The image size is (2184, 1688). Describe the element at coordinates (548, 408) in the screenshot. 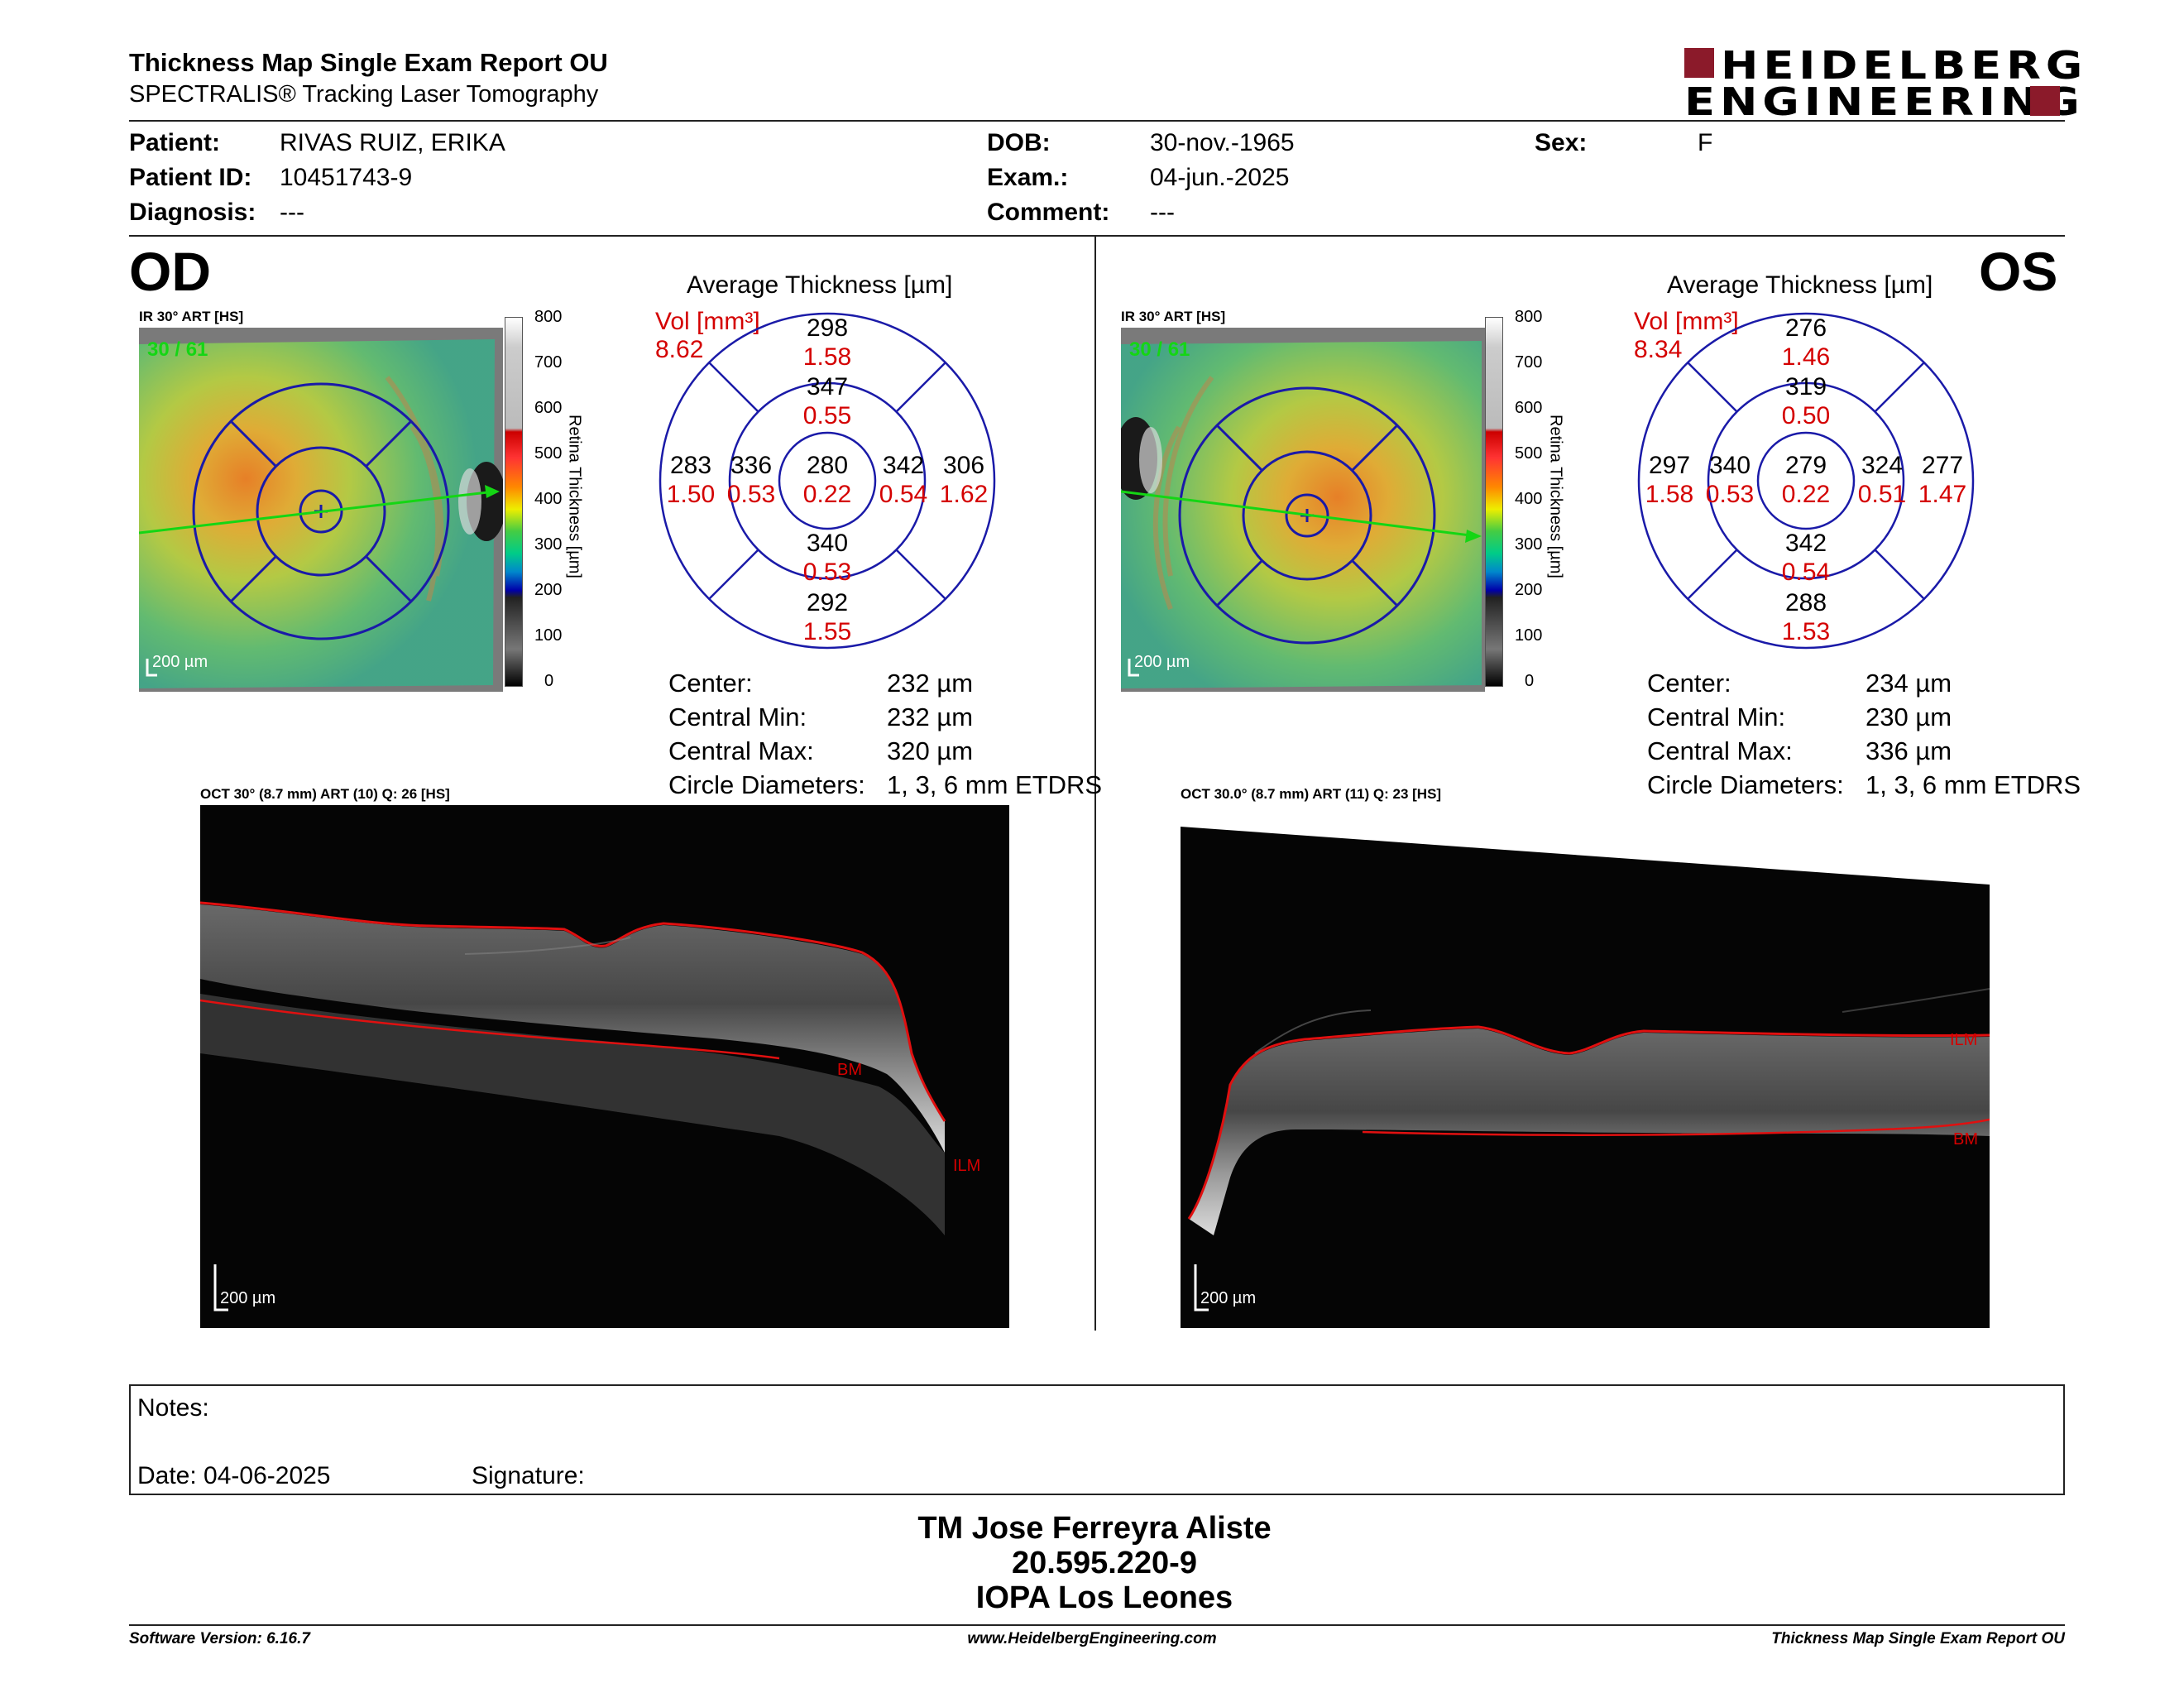

I see `od-tick-600: 600` at that location.